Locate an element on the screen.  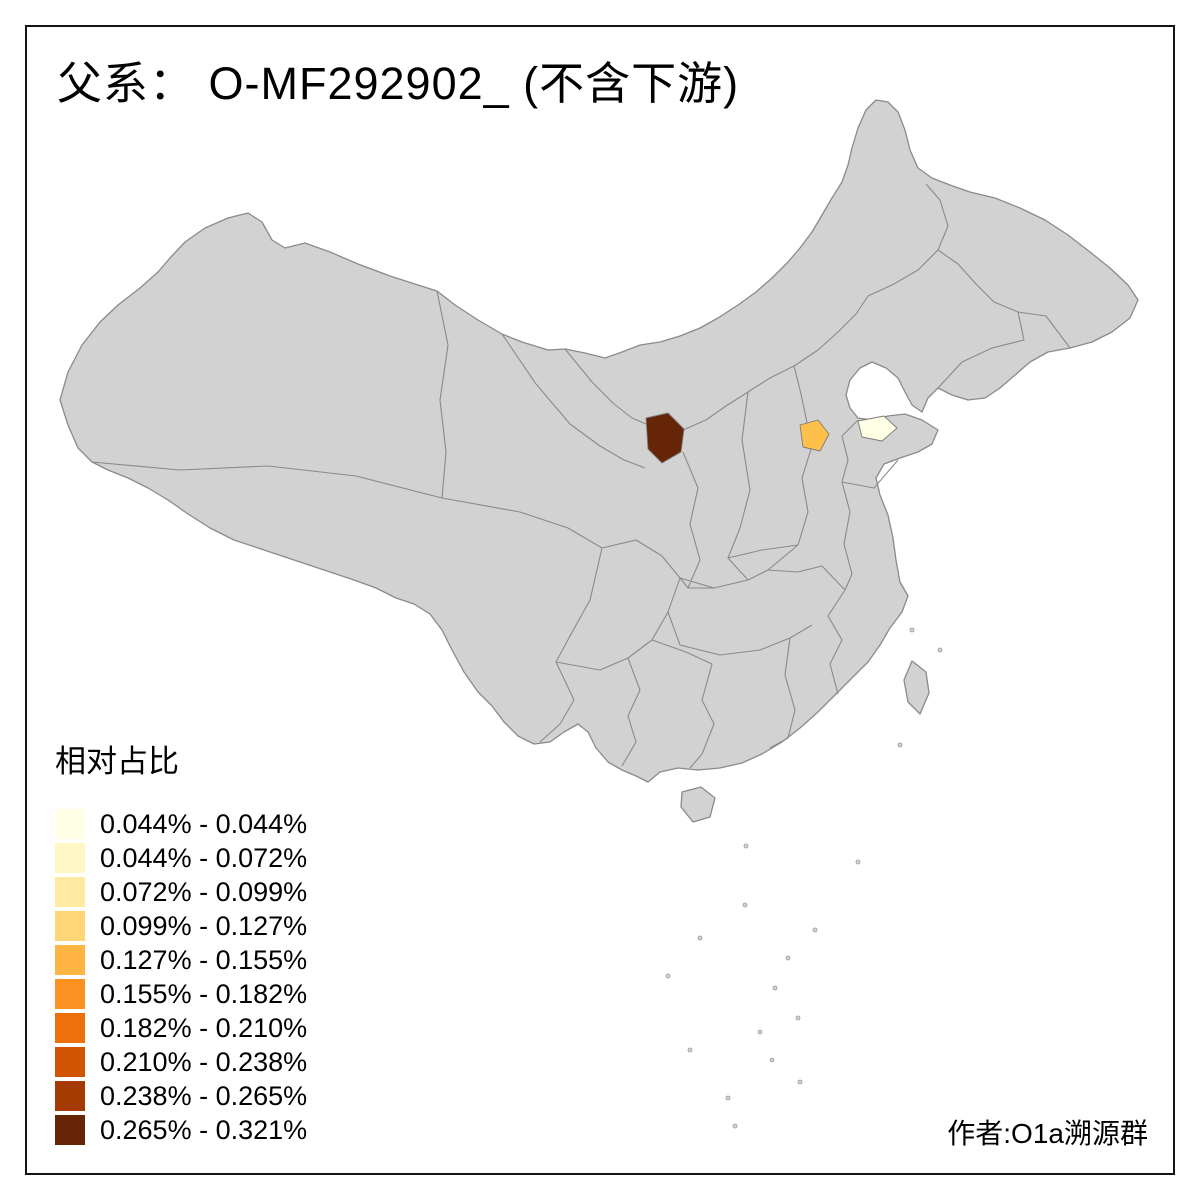
legend-item: 0.099% - 0.127% is located at coordinates (181, 926).